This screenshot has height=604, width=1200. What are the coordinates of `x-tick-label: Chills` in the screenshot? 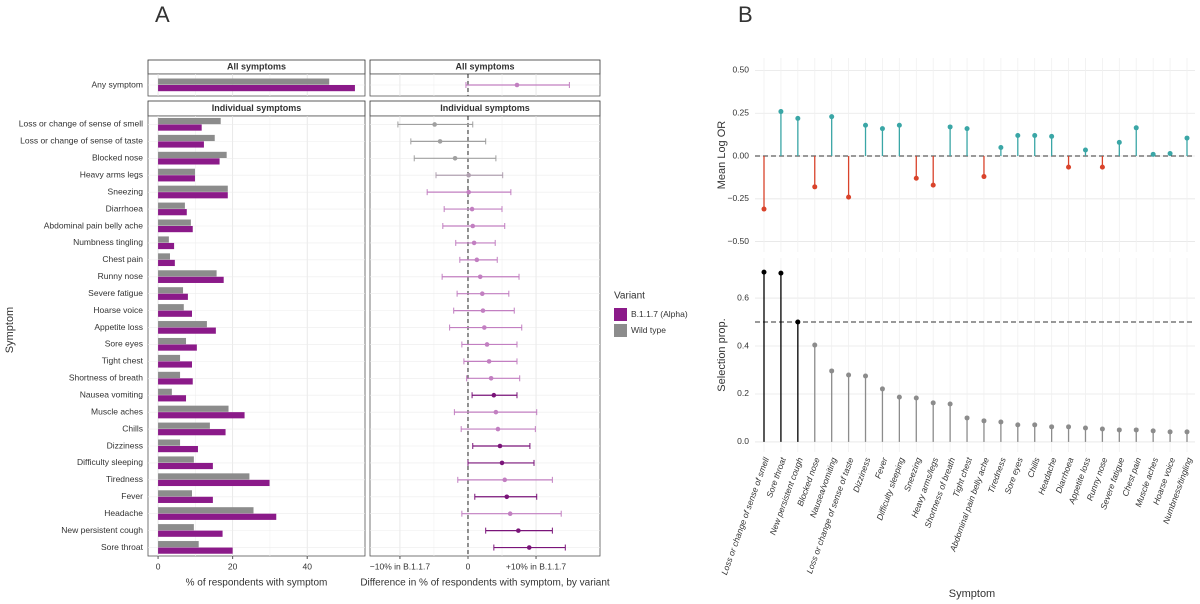 It's located at (1033, 467).